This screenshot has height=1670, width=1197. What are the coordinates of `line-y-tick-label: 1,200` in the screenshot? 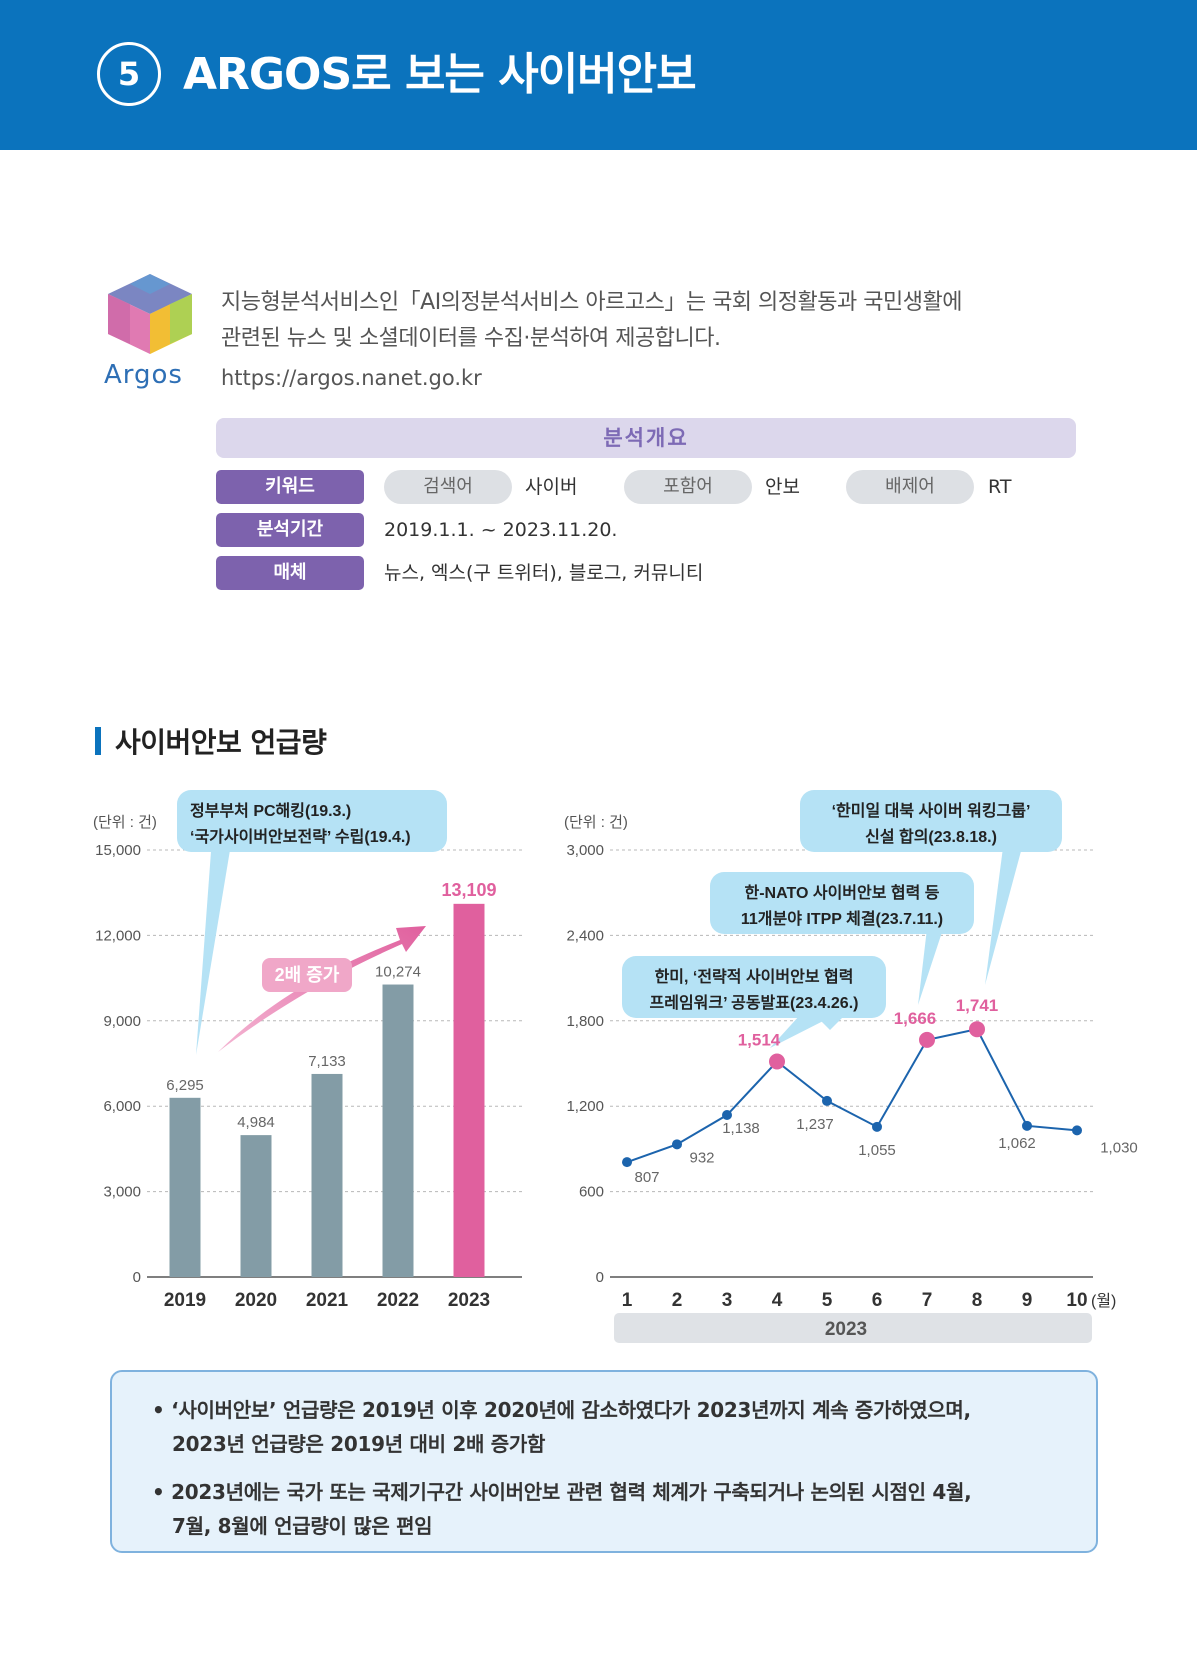 It's located at (585, 1106).